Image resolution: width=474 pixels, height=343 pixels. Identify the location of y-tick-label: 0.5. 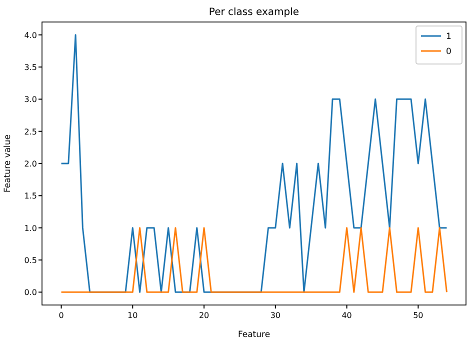
(30, 260).